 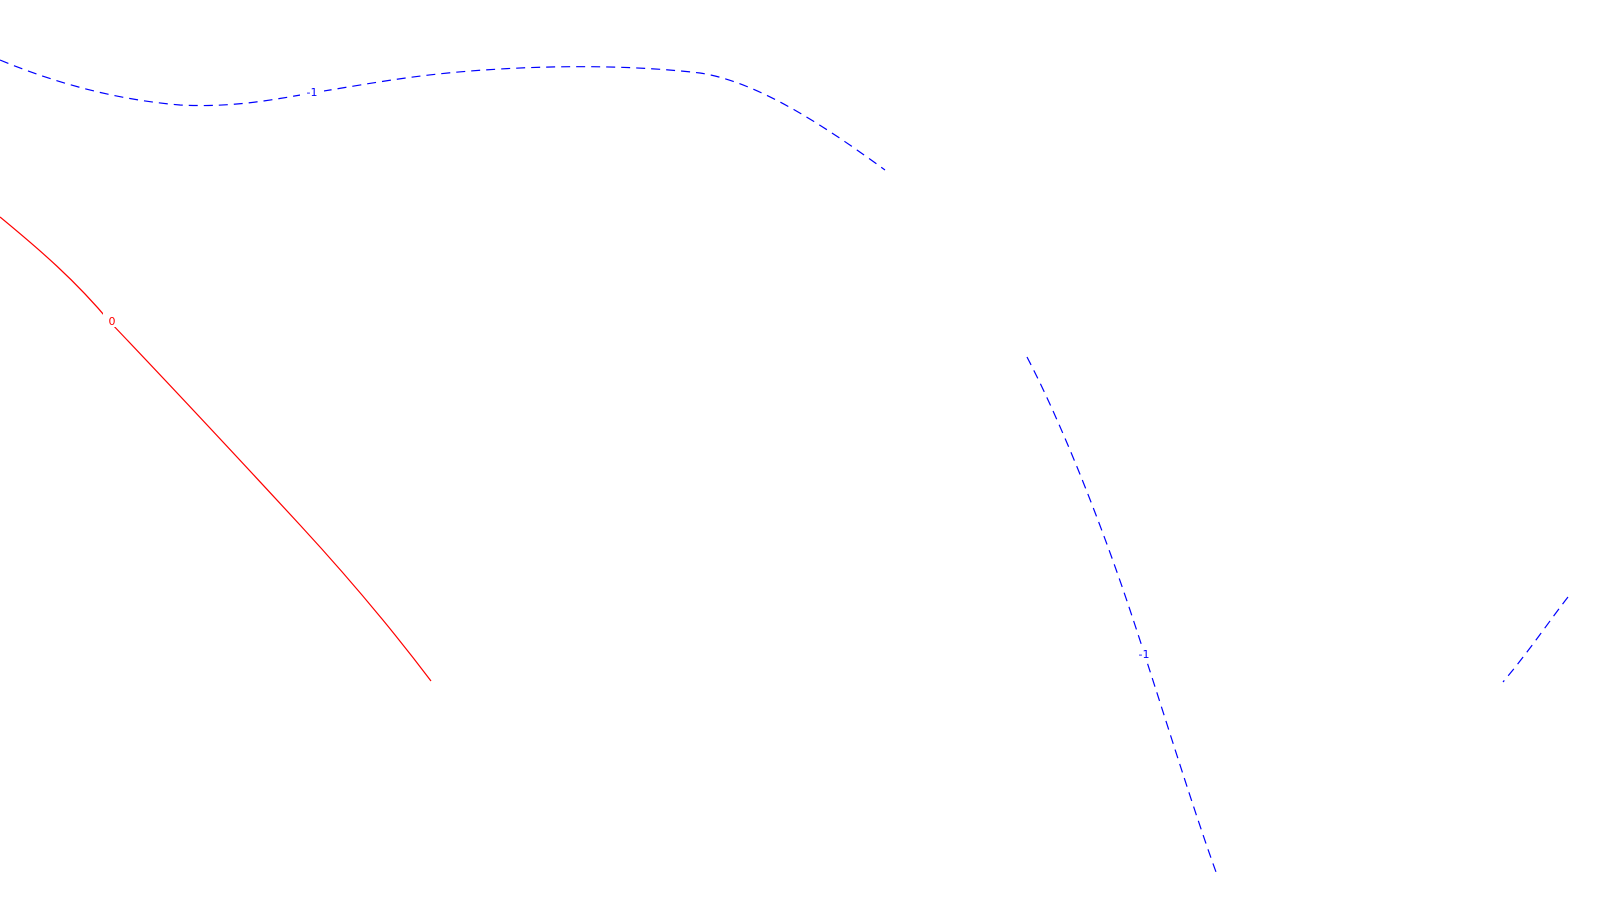 What do you see at coordinates (443, 115) in the screenshot?
I see `contour-line-neg1-top` at bounding box center [443, 115].